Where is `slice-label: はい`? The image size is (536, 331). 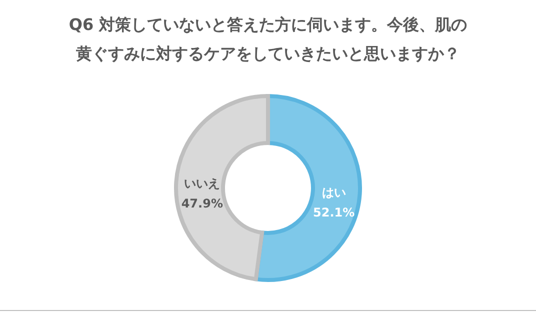 slice-label: はい is located at coordinates (334, 192).